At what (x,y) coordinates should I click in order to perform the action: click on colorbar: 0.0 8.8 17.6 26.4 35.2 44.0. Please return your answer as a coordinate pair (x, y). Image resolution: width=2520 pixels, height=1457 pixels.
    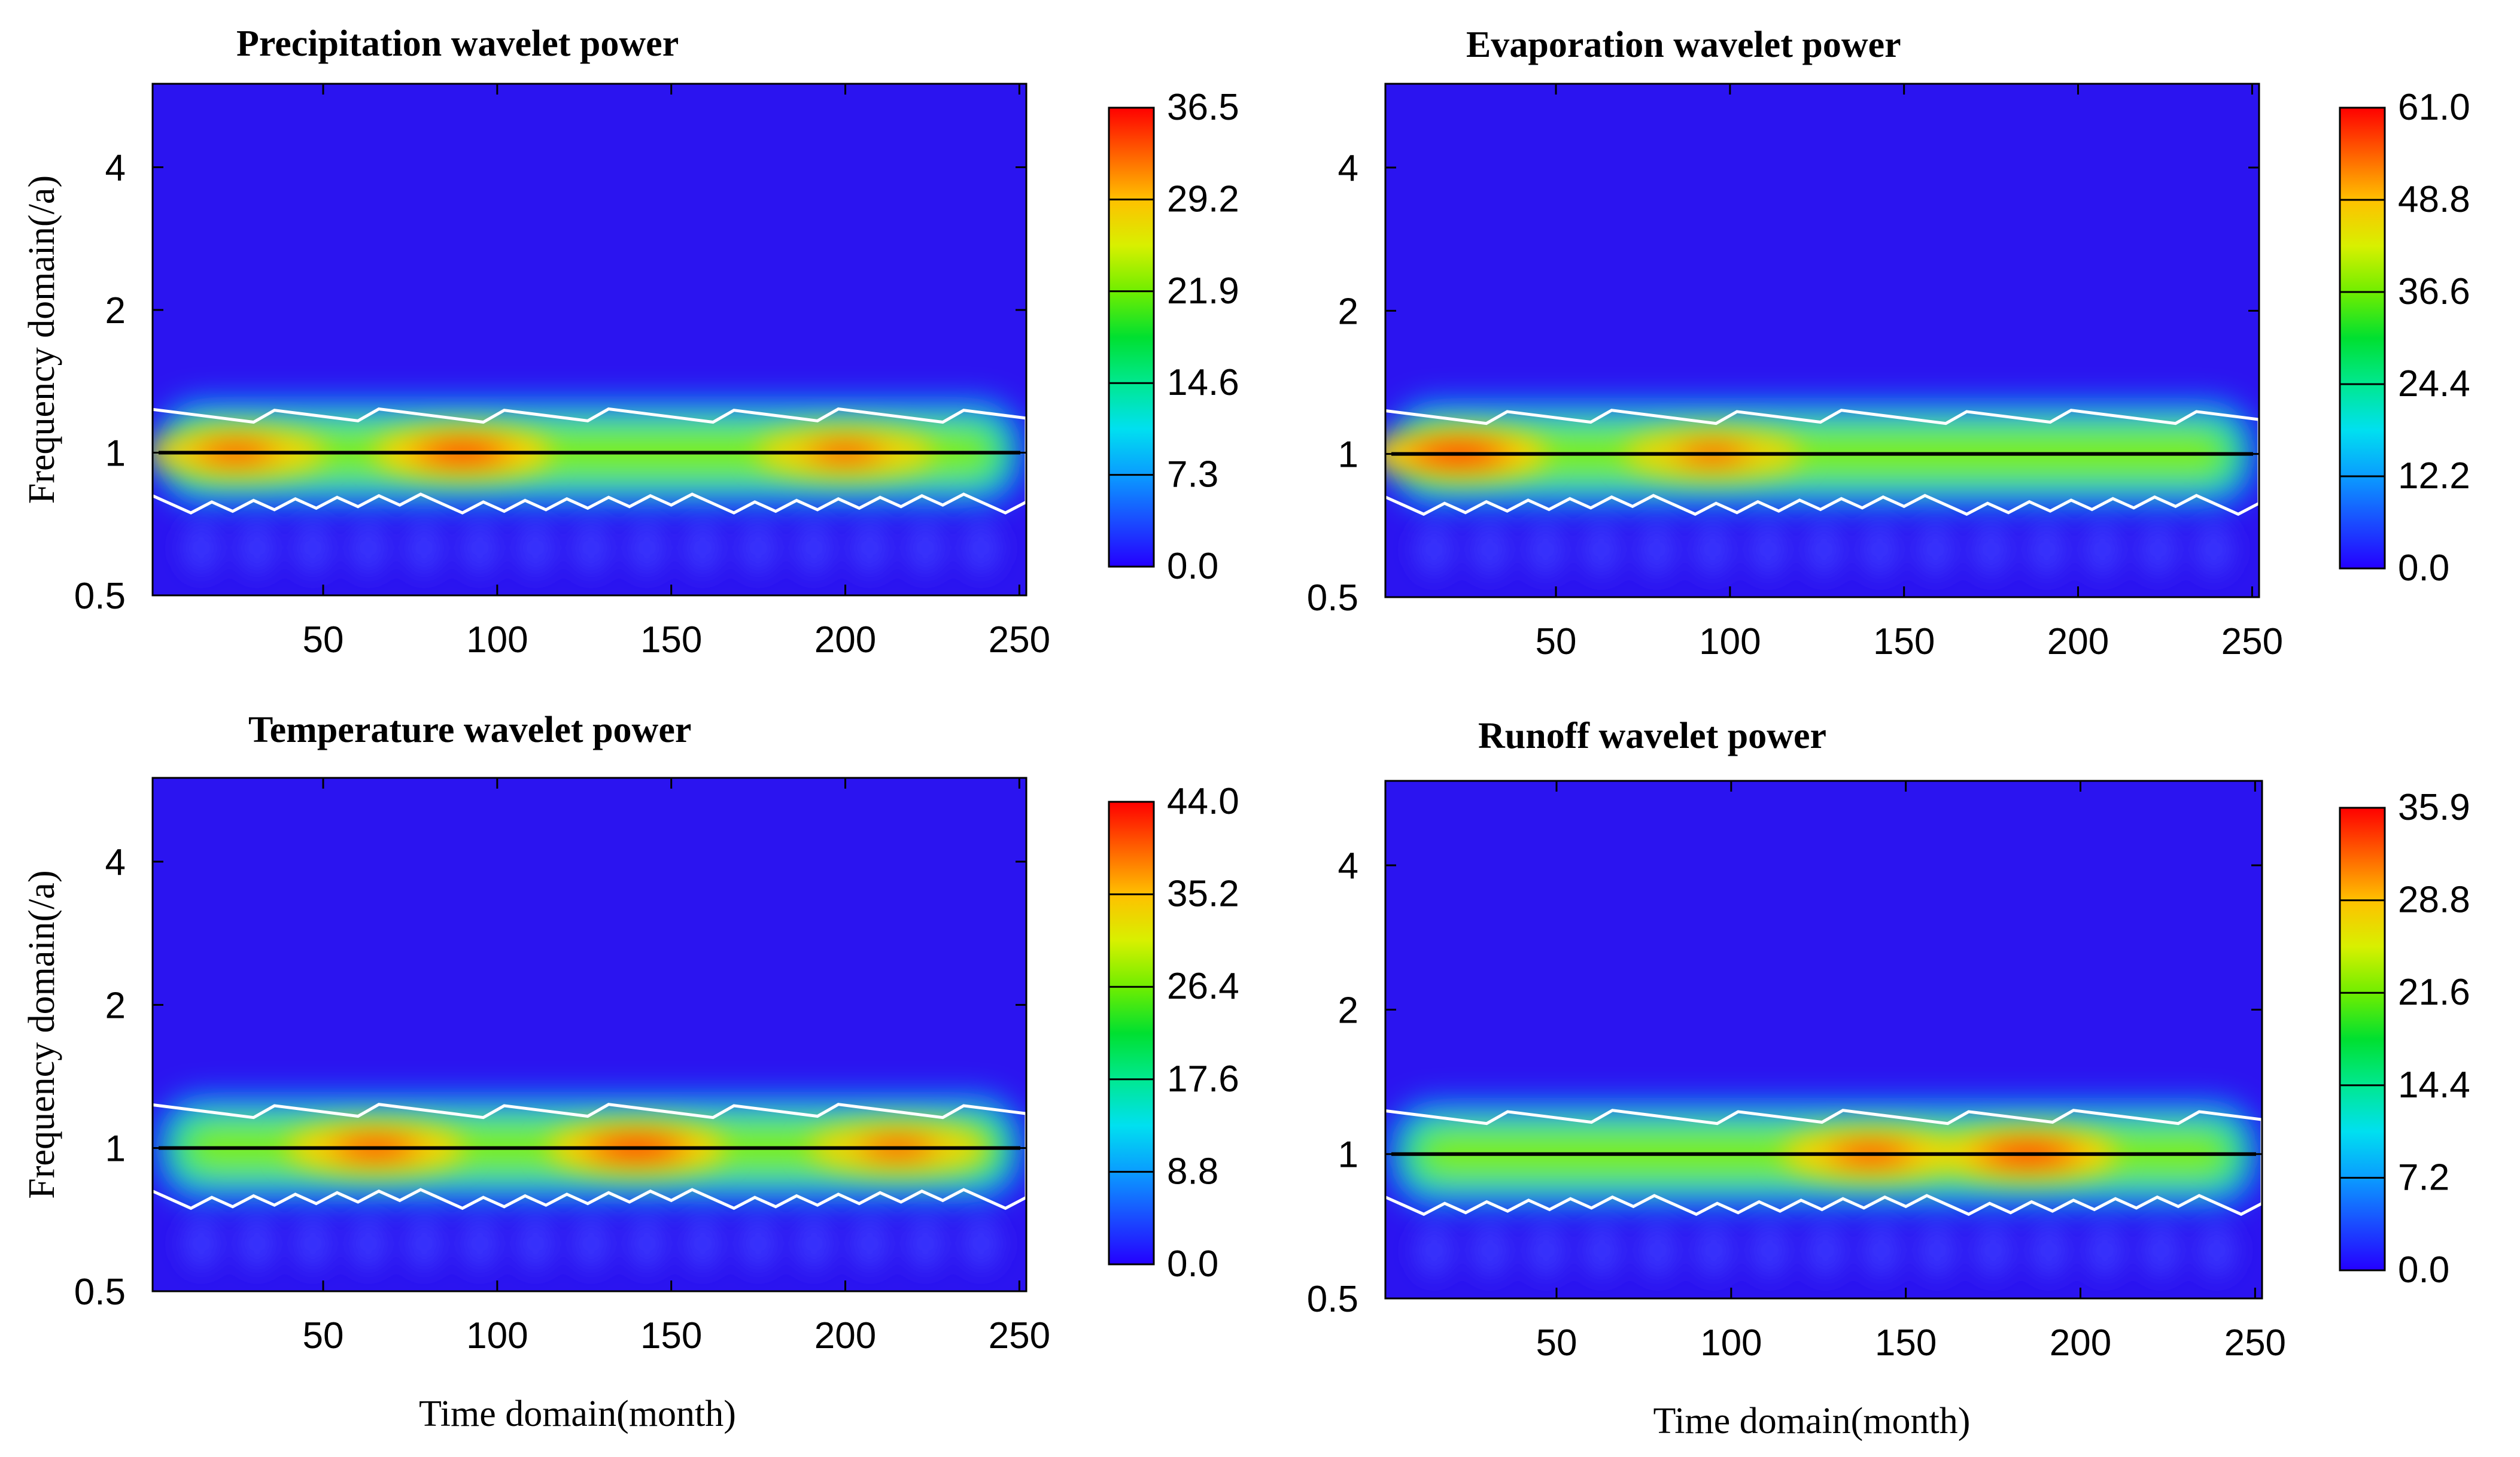
    Looking at the image, I should click on (1173, 1033).